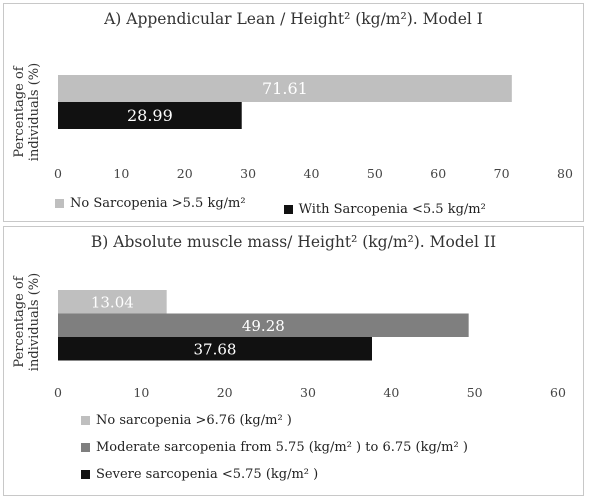  I want to click on x-tick-label-b-30: 30, so click(308, 392).